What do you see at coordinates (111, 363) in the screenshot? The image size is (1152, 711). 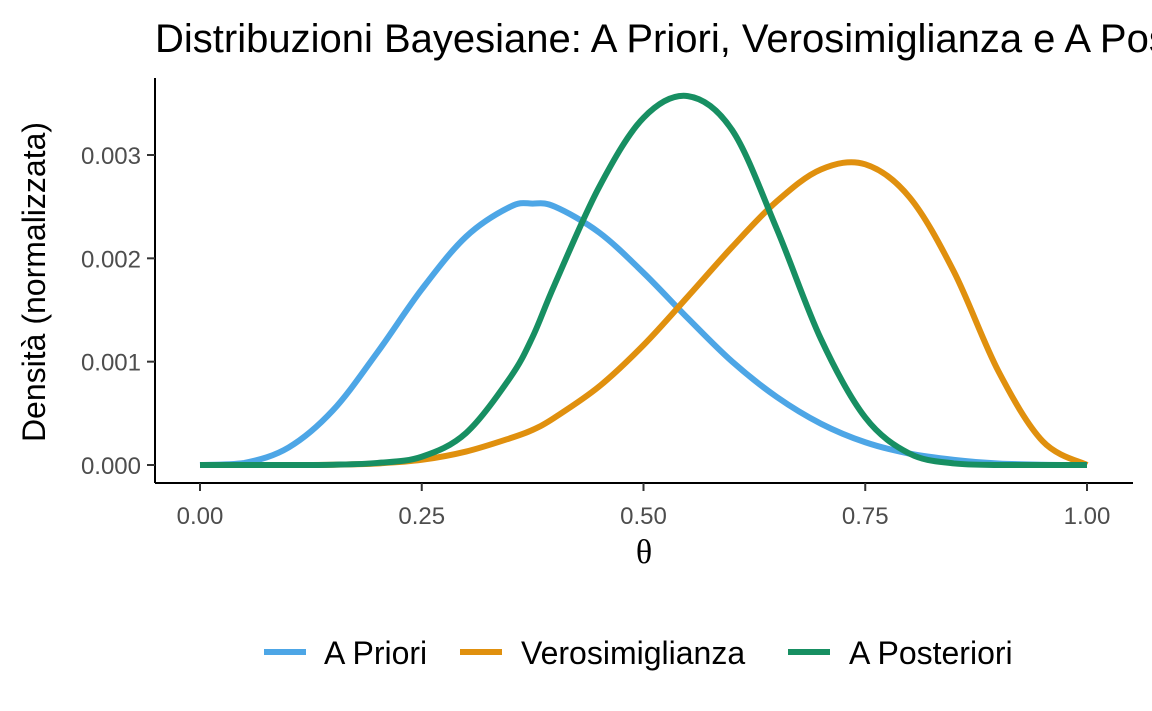 I see `y-tick-label: 0.001` at bounding box center [111, 363].